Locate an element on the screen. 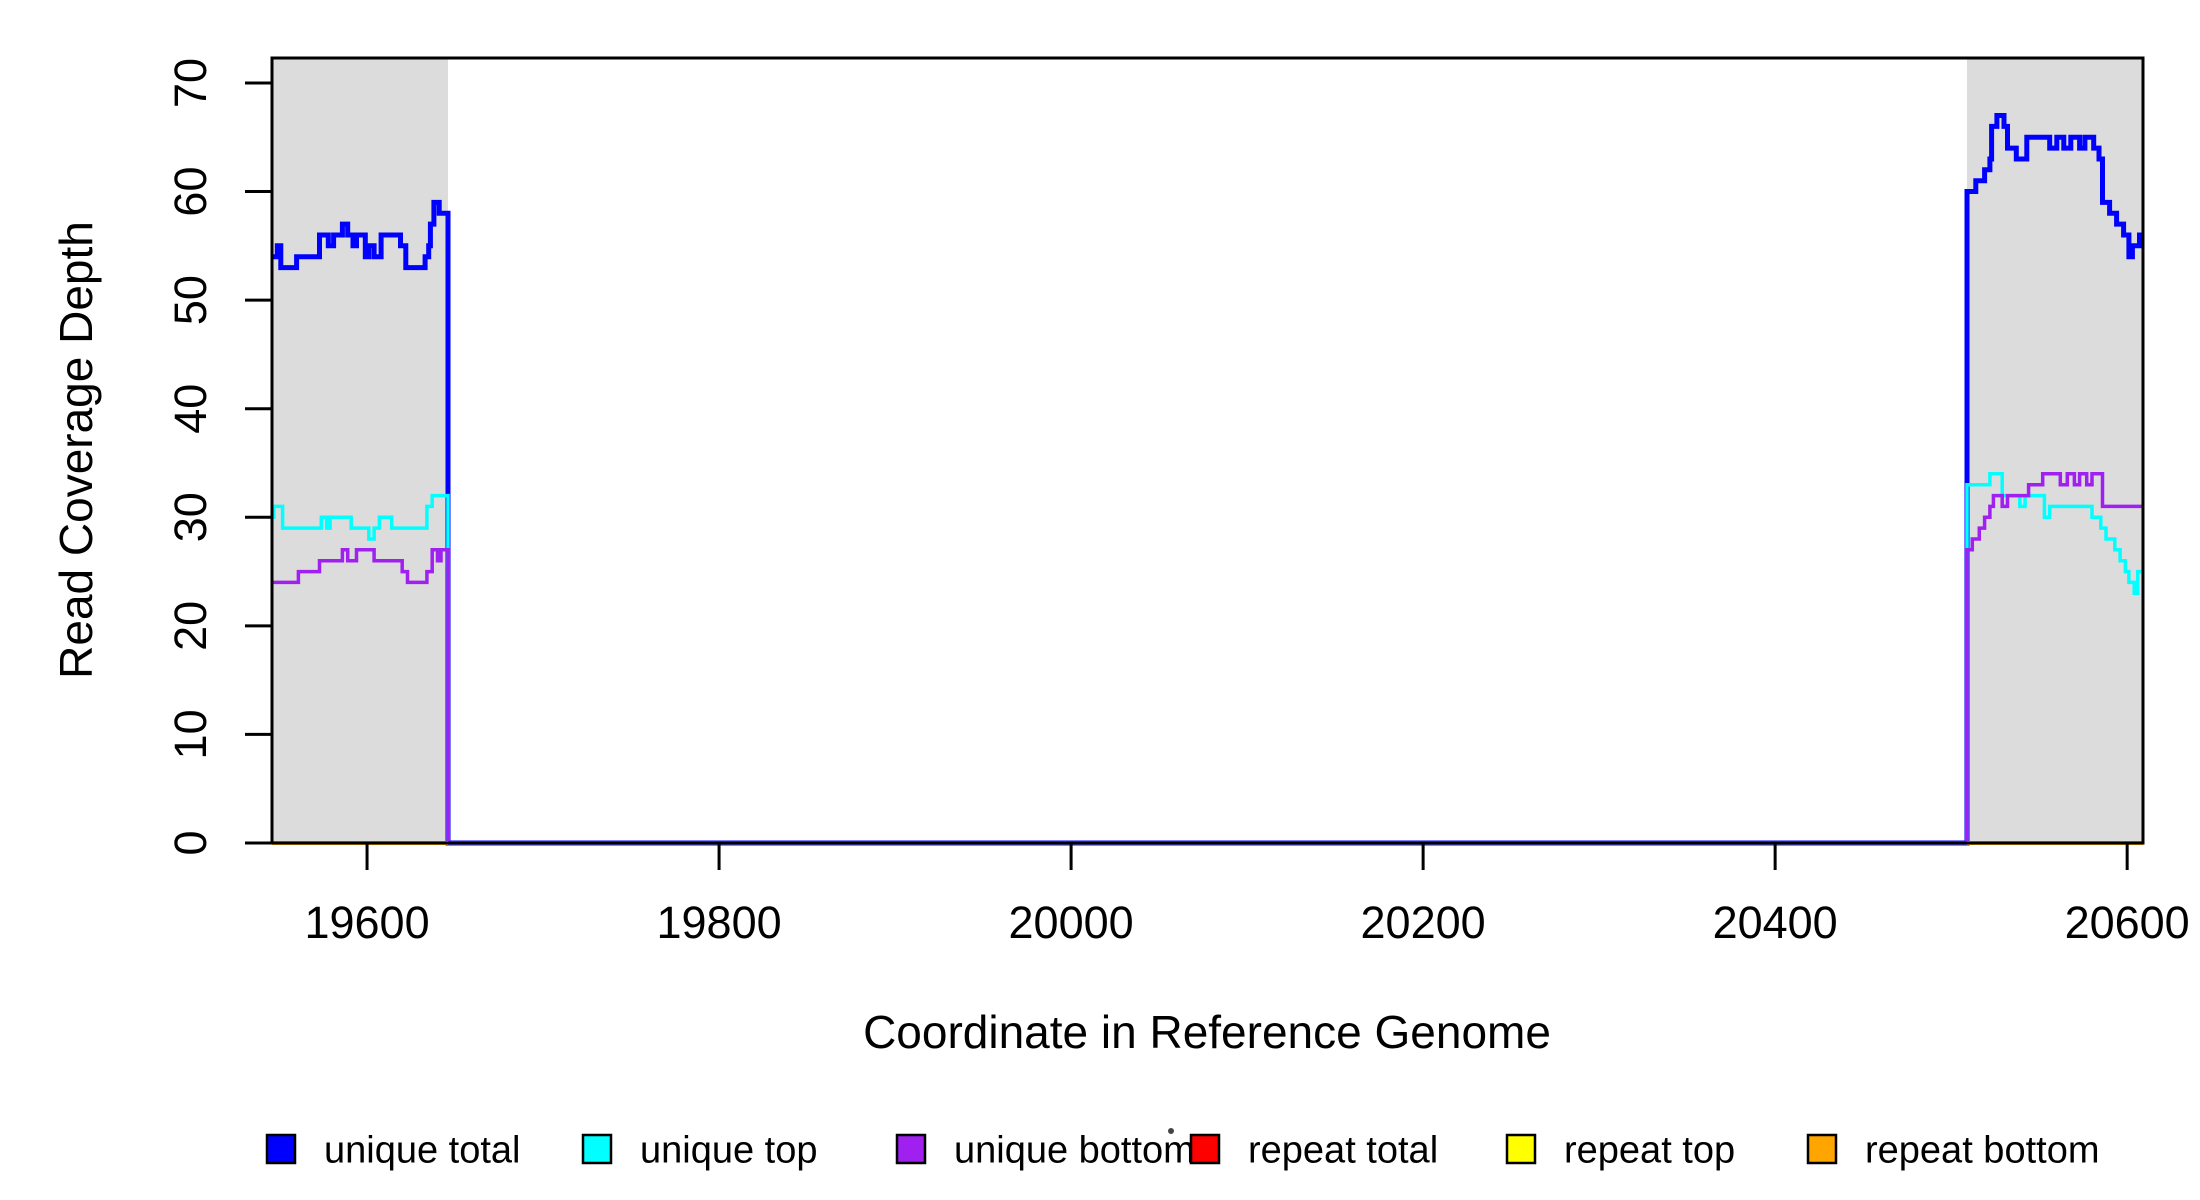 This screenshot has height=1200, width=2200. legend-label: unique total is located at coordinates (422, 1151).